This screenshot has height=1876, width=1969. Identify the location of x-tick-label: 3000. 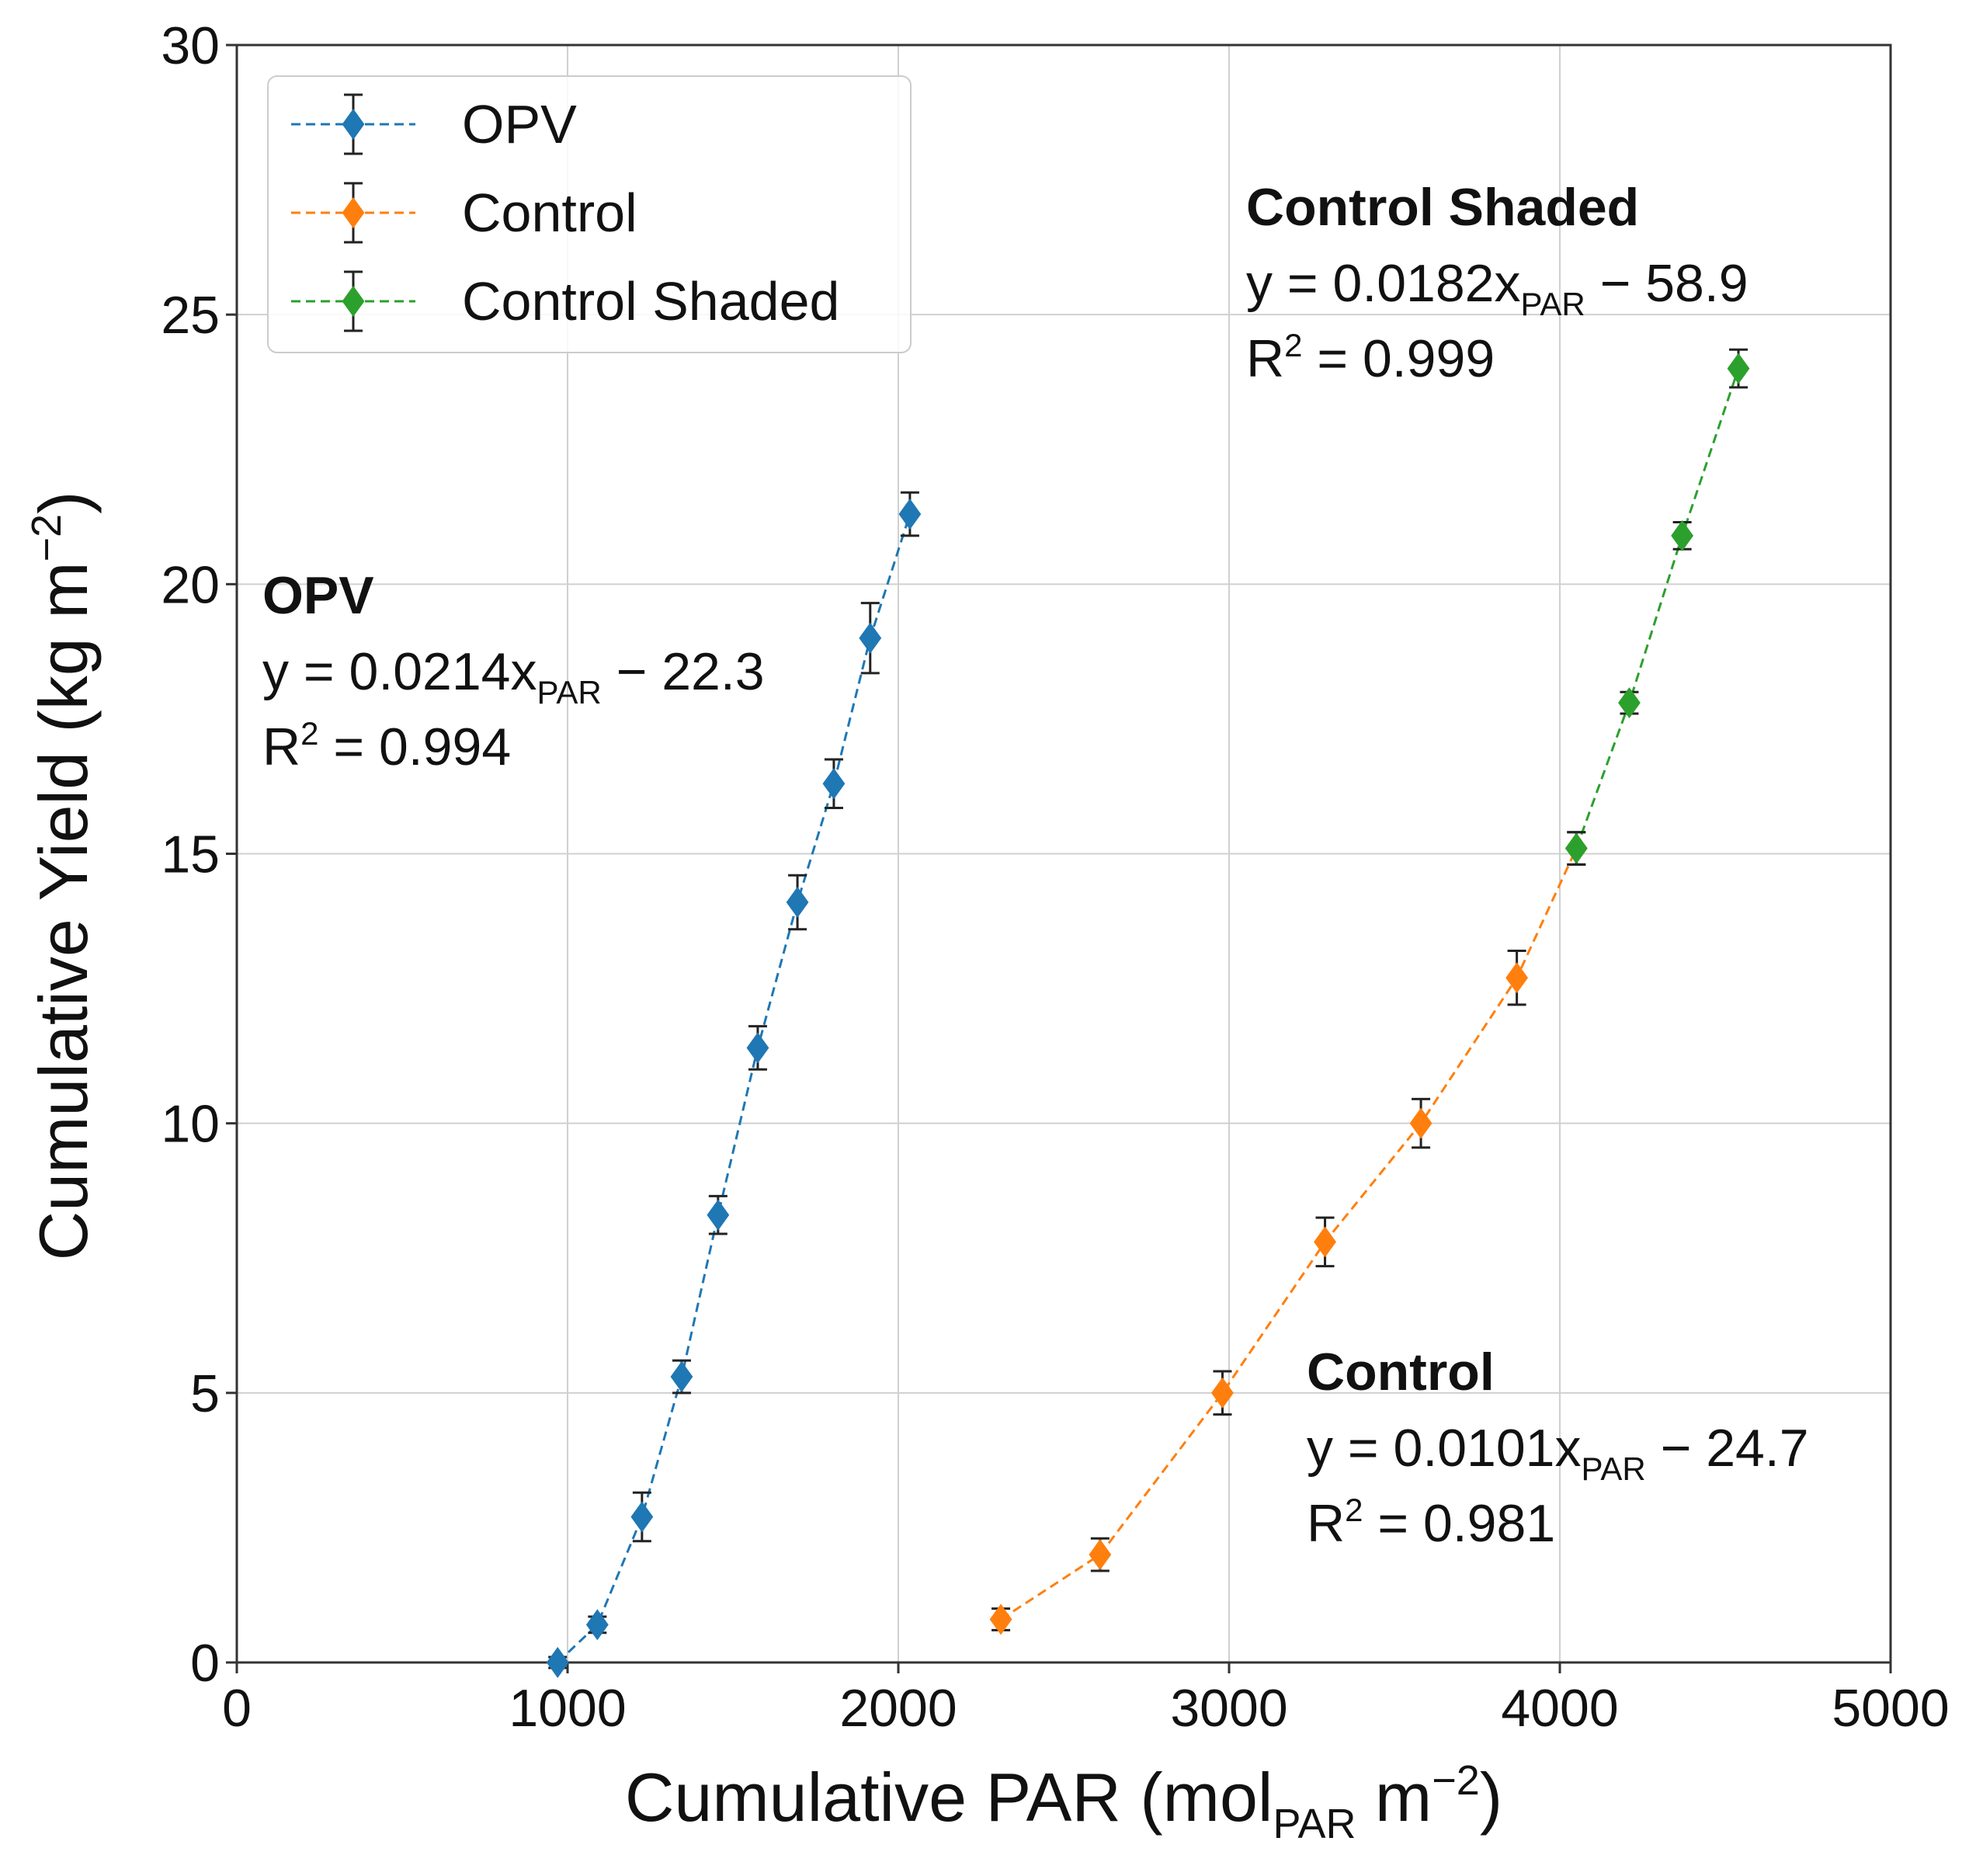
(1228, 1708).